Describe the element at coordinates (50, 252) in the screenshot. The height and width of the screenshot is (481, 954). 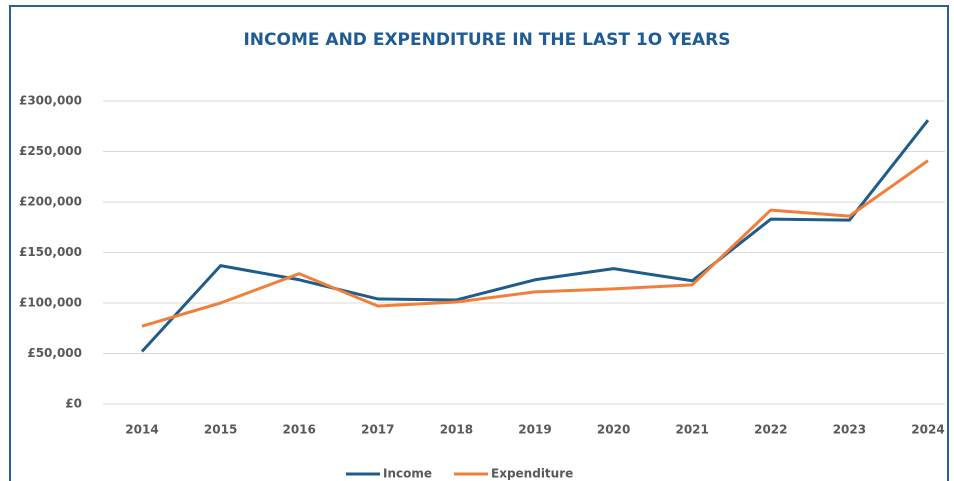
I see `y-tick-label: £150,000` at that location.